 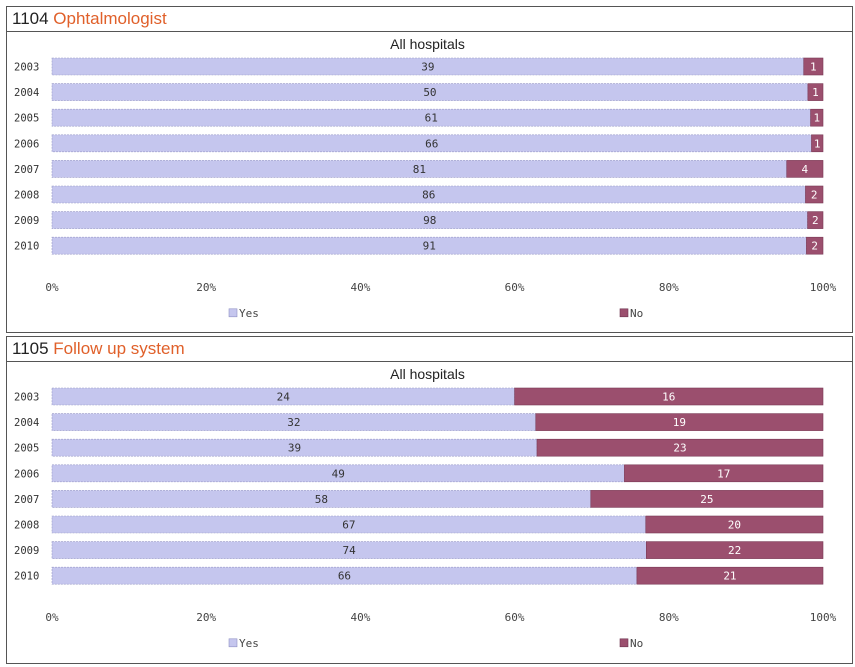 What do you see at coordinates (429, 349) in the screenshot?
I see `panel-header: 1105 Follow up system` at bounding box center [429, 349].